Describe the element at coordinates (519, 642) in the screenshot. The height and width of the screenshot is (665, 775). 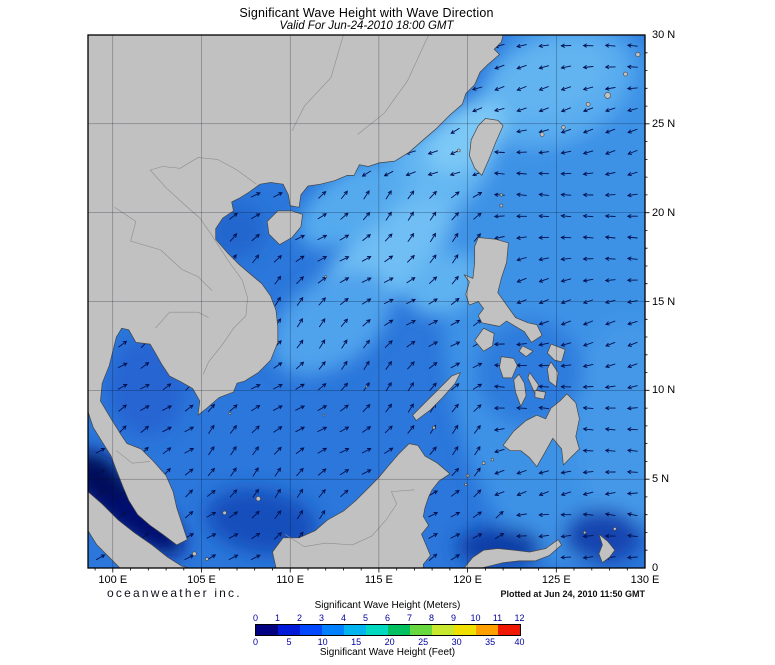
I see `legend-feet-tick: 40` at that location.